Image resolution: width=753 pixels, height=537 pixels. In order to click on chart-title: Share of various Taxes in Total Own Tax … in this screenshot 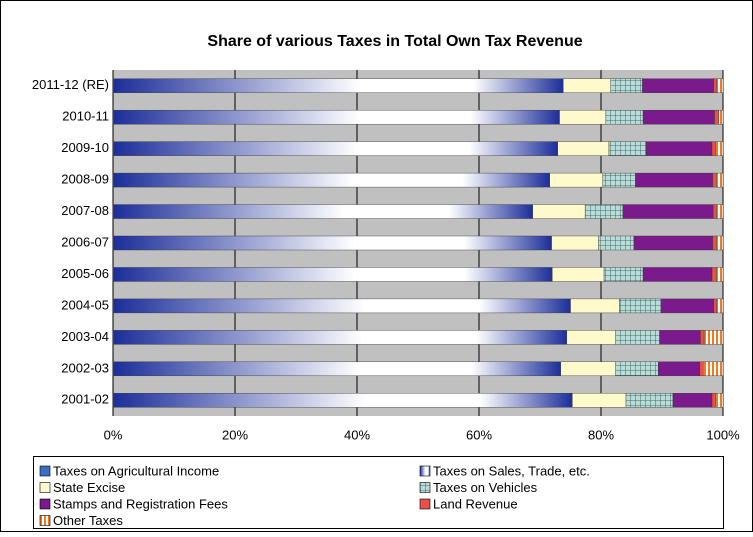, I will do `click(394, 41)`.